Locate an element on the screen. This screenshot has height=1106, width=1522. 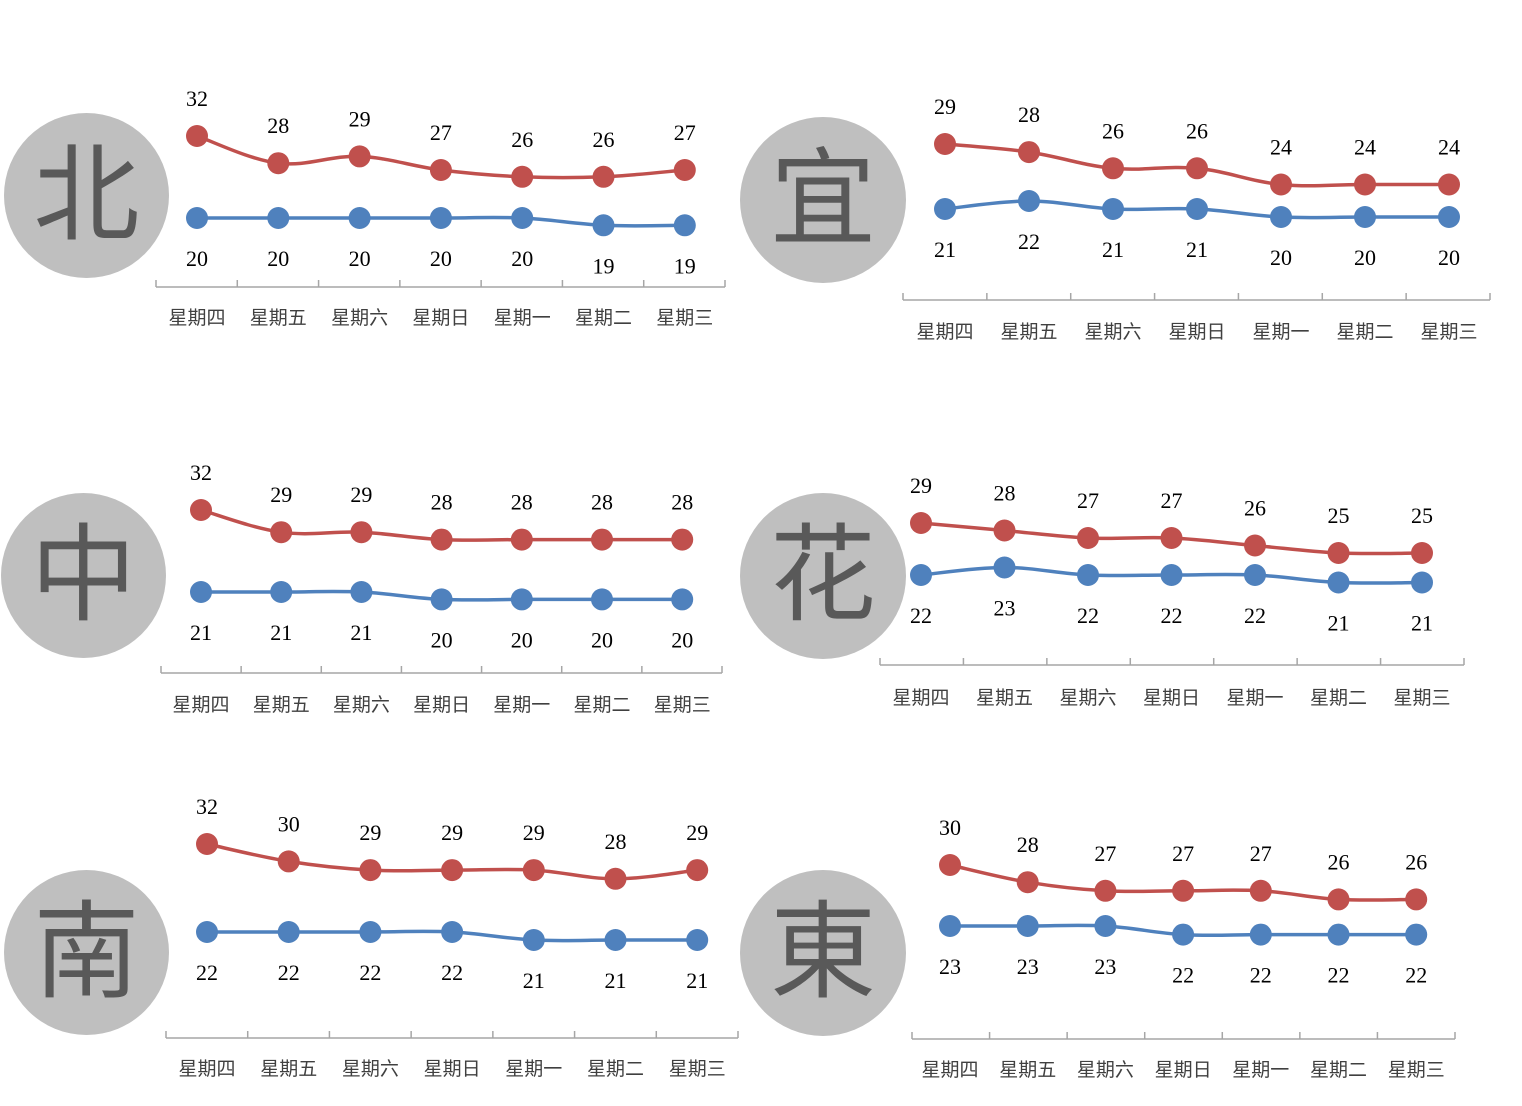
x-tick-label: 星期六 is located at coordinates (361, 705).